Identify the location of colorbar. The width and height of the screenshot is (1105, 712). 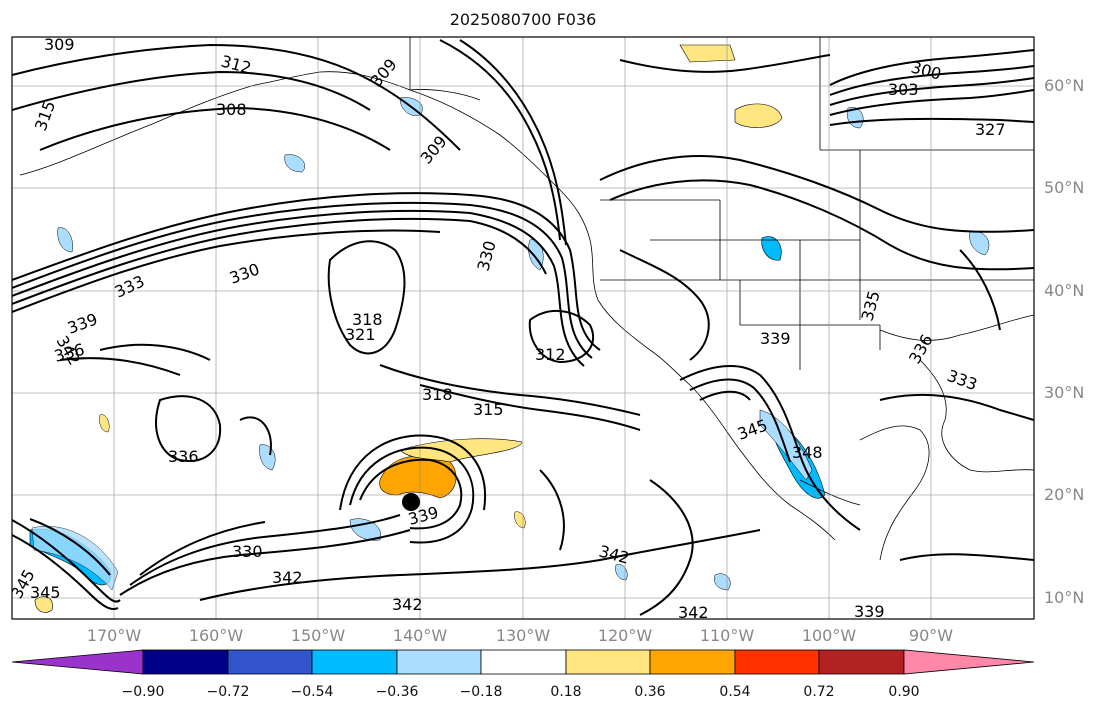
(523, 662).